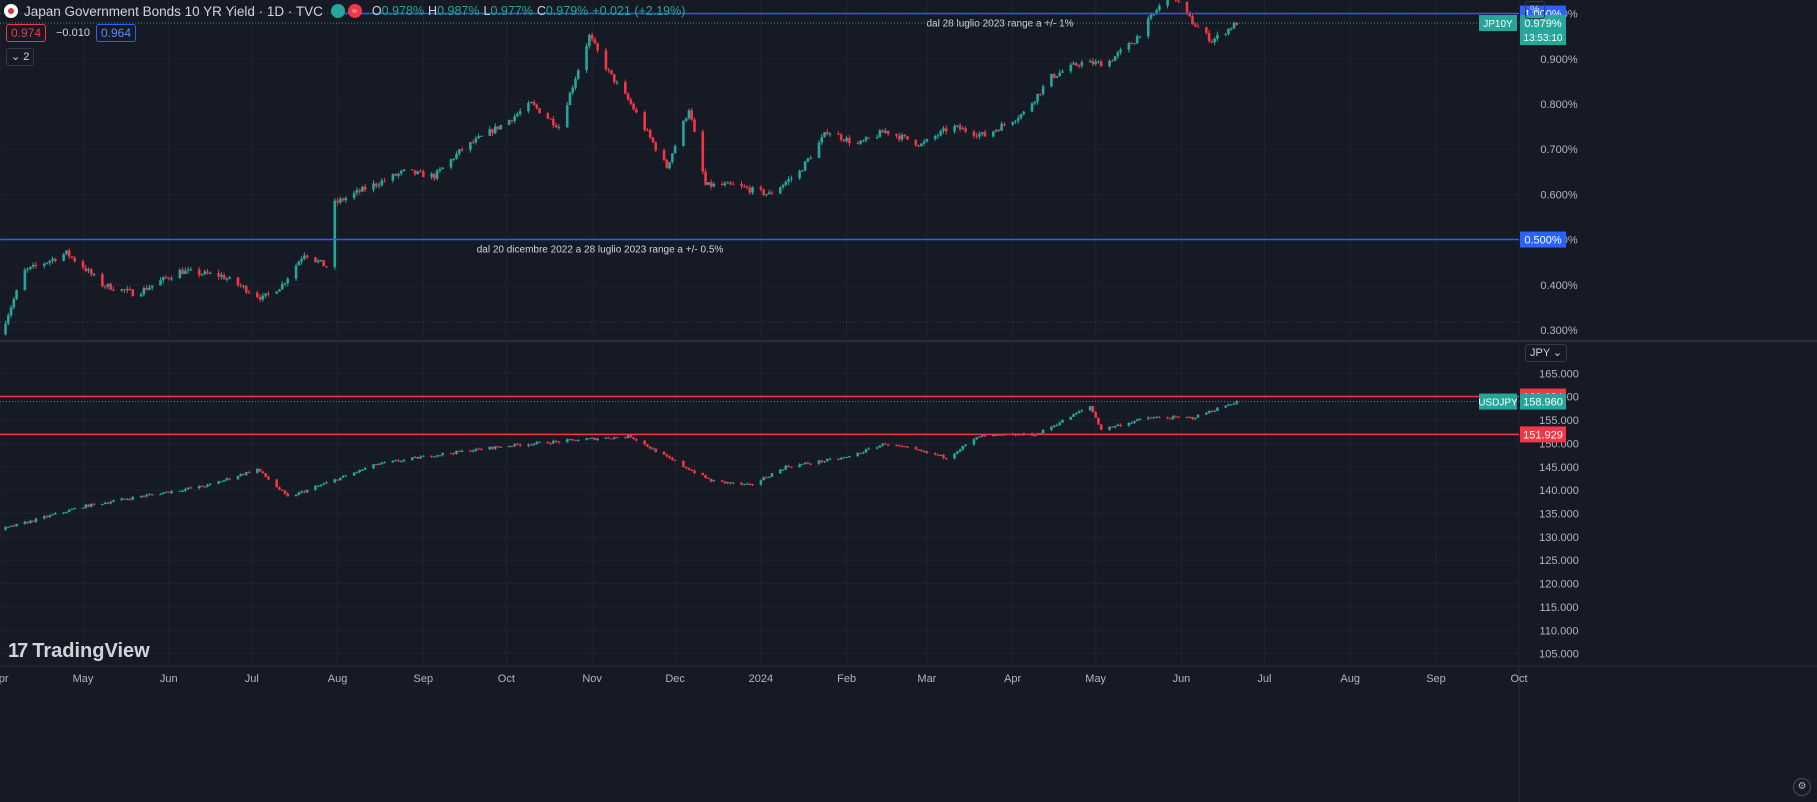 The image size is (1817, 802). What do you see at coordinates (116, 33) in the screenshot?
I see `ask-price: 0.964` at bounding box center [116, 33].